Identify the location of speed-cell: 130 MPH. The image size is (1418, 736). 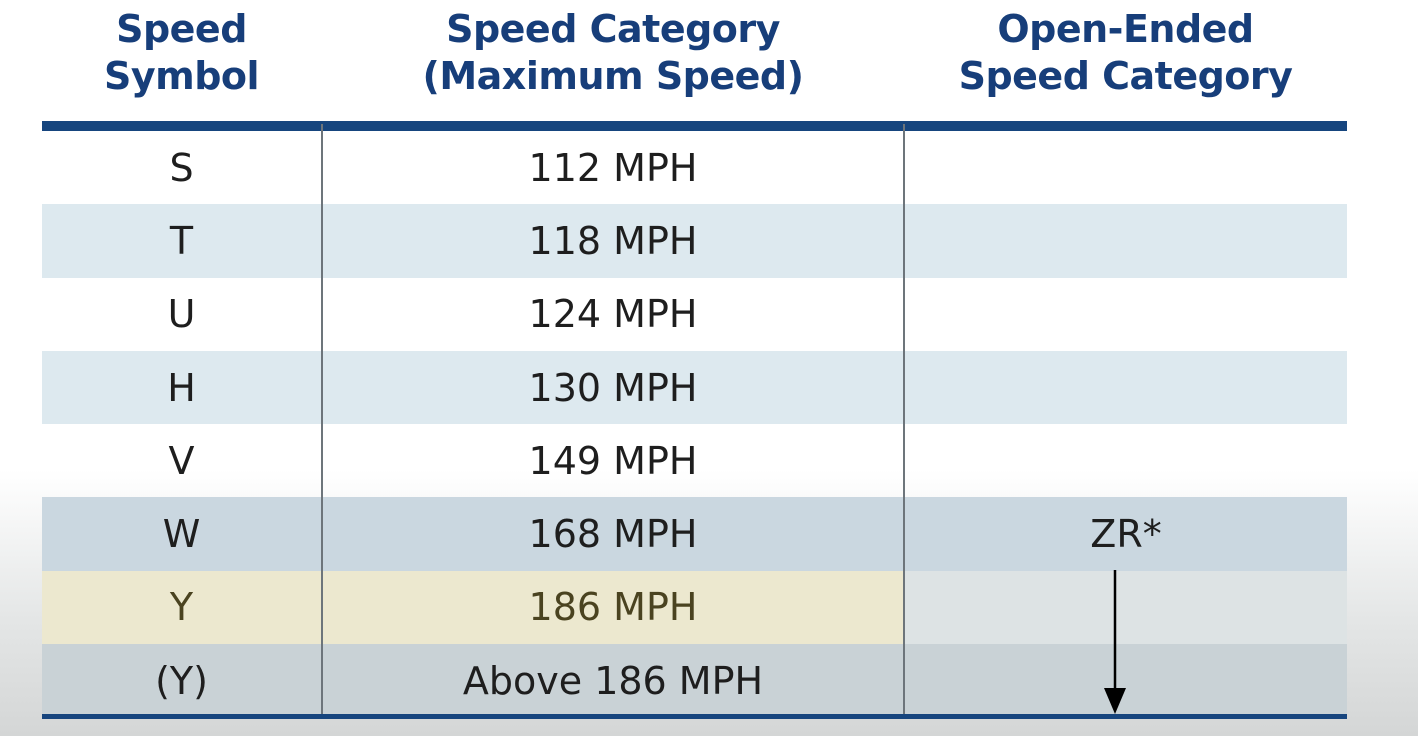
(613, 387).